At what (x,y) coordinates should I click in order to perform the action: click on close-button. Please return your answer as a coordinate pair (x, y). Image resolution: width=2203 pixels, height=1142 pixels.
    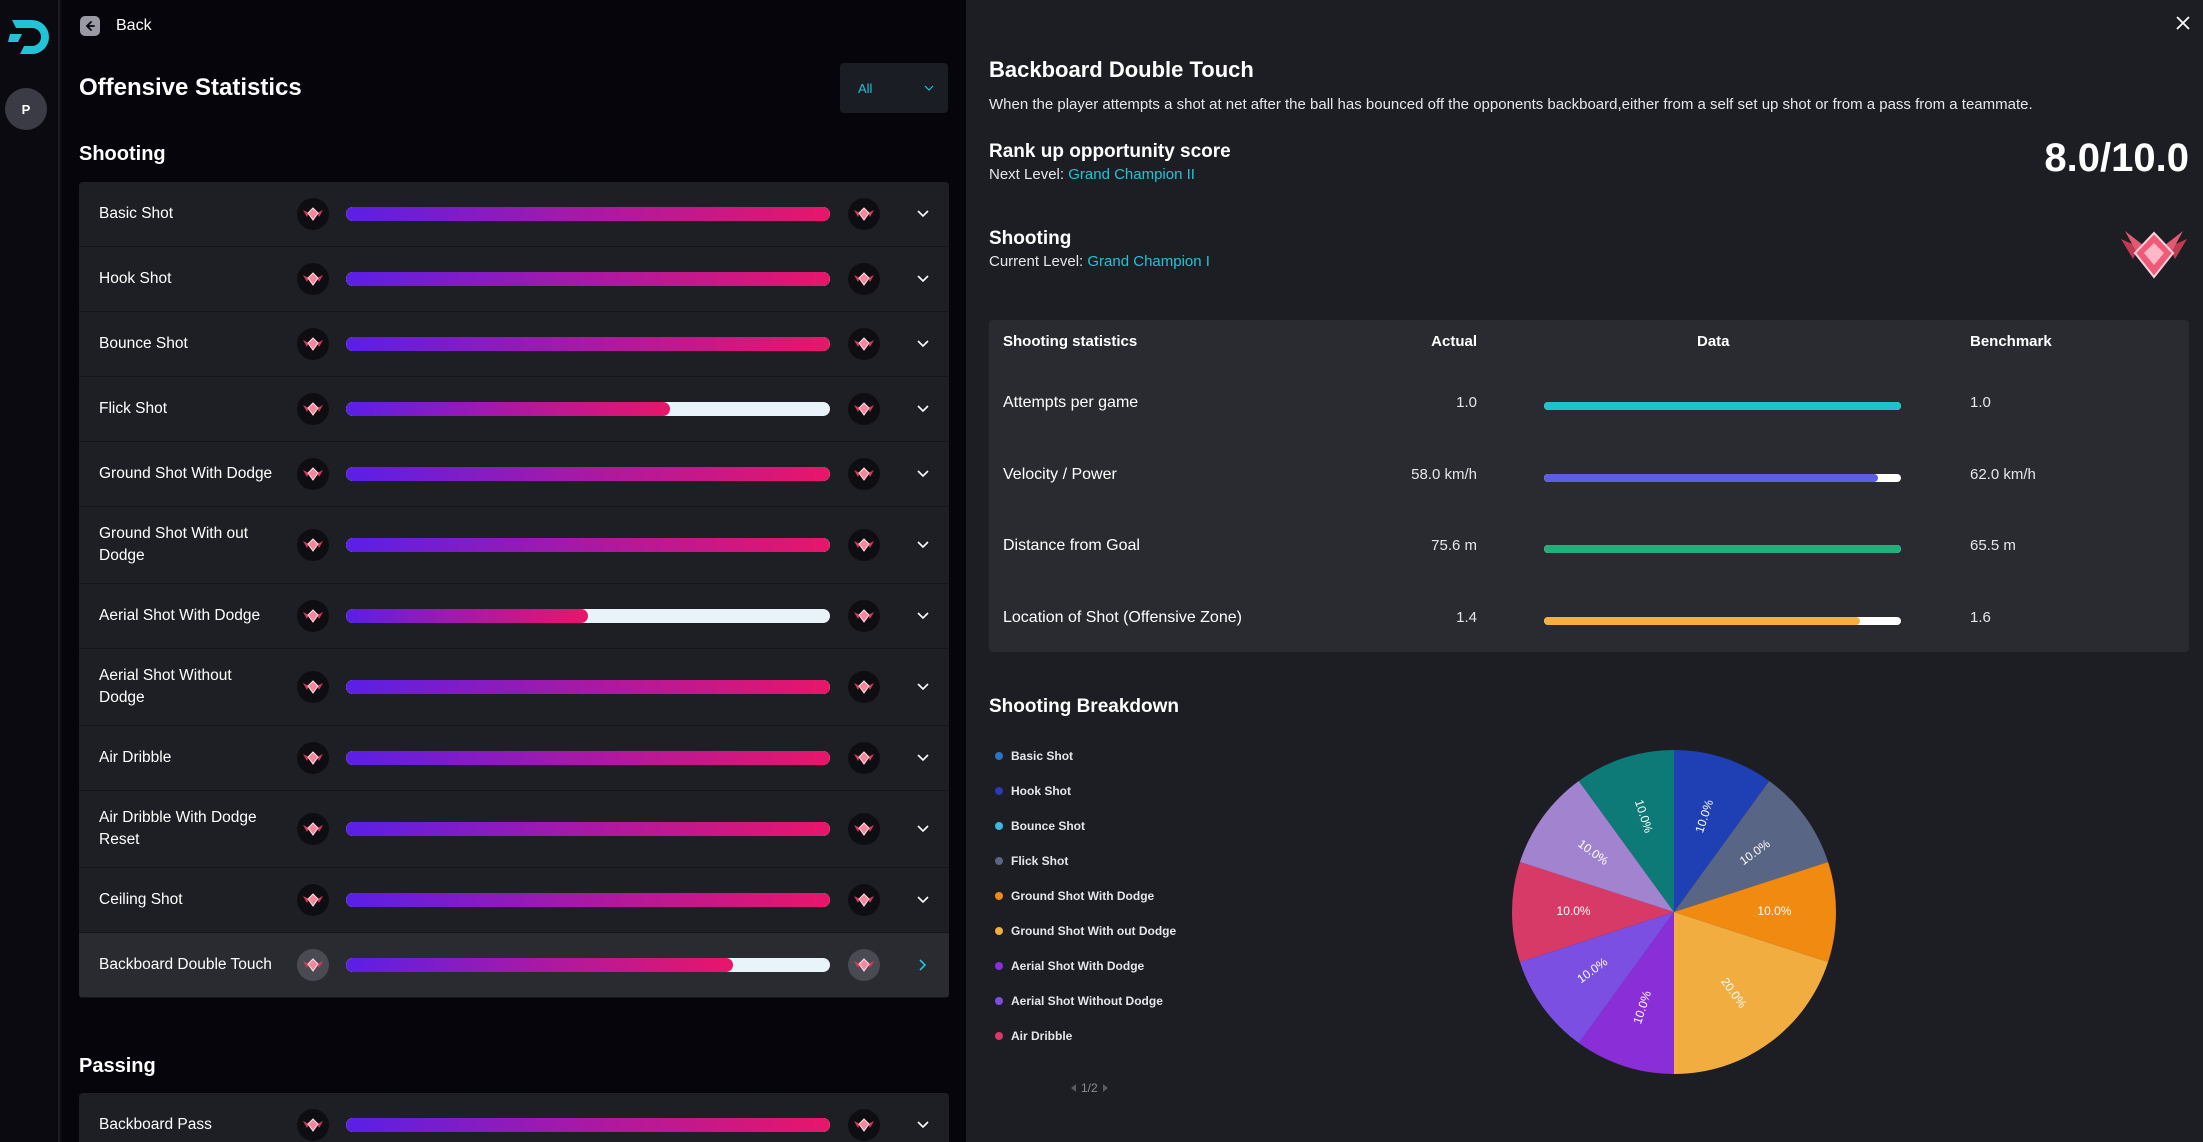
    Looking at the image, I should click on (2183, 23).